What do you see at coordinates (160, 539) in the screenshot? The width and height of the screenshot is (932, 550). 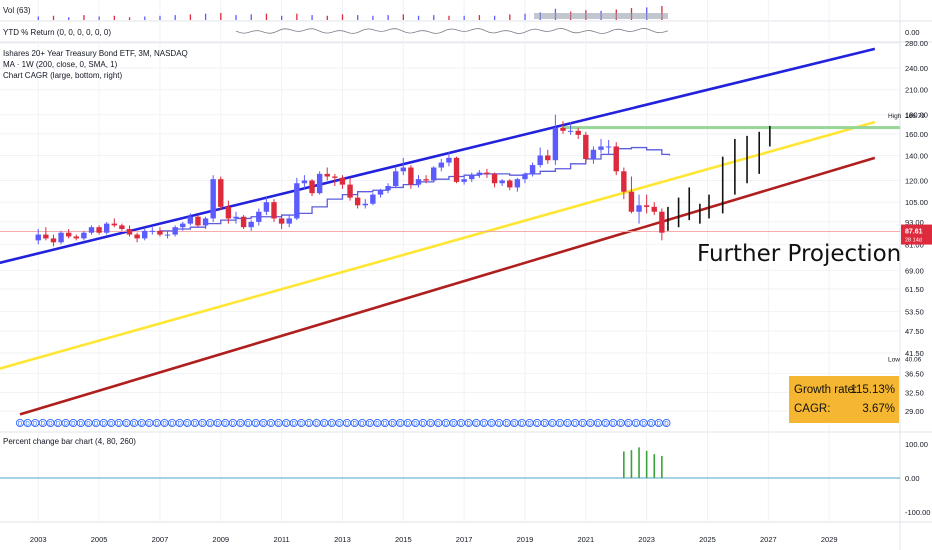 I see `year-tick-label: 2007` at bounding box center [160, 539].